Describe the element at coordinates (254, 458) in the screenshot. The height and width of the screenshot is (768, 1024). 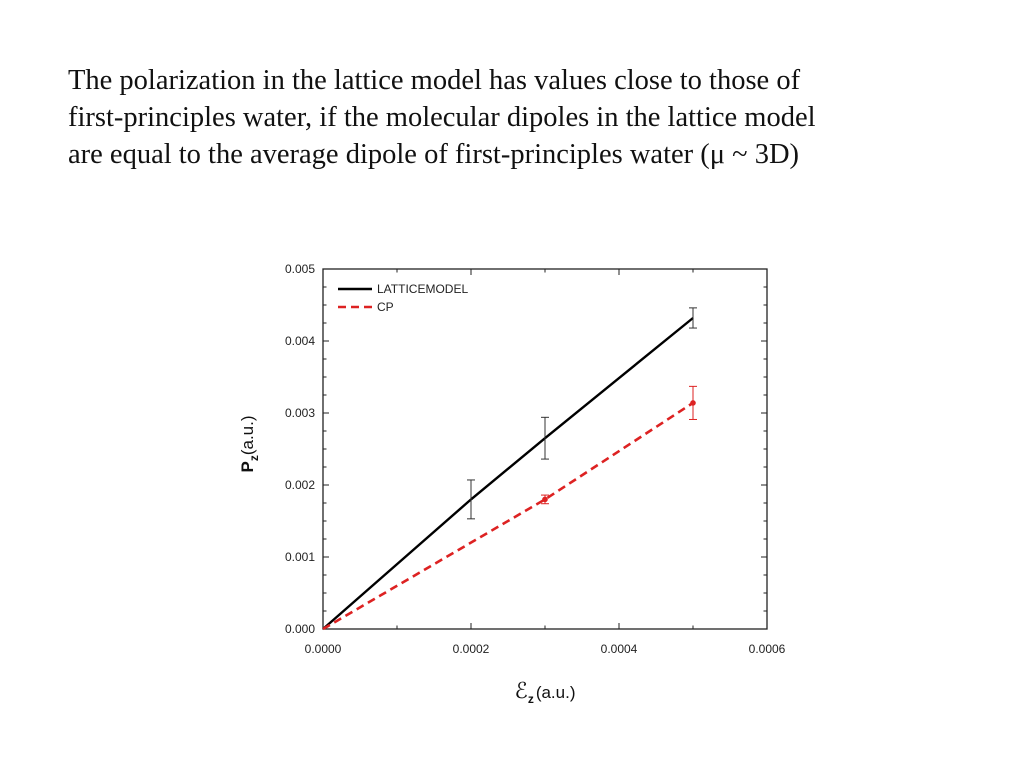
I see `y-axis-label-sub: z` at that location.